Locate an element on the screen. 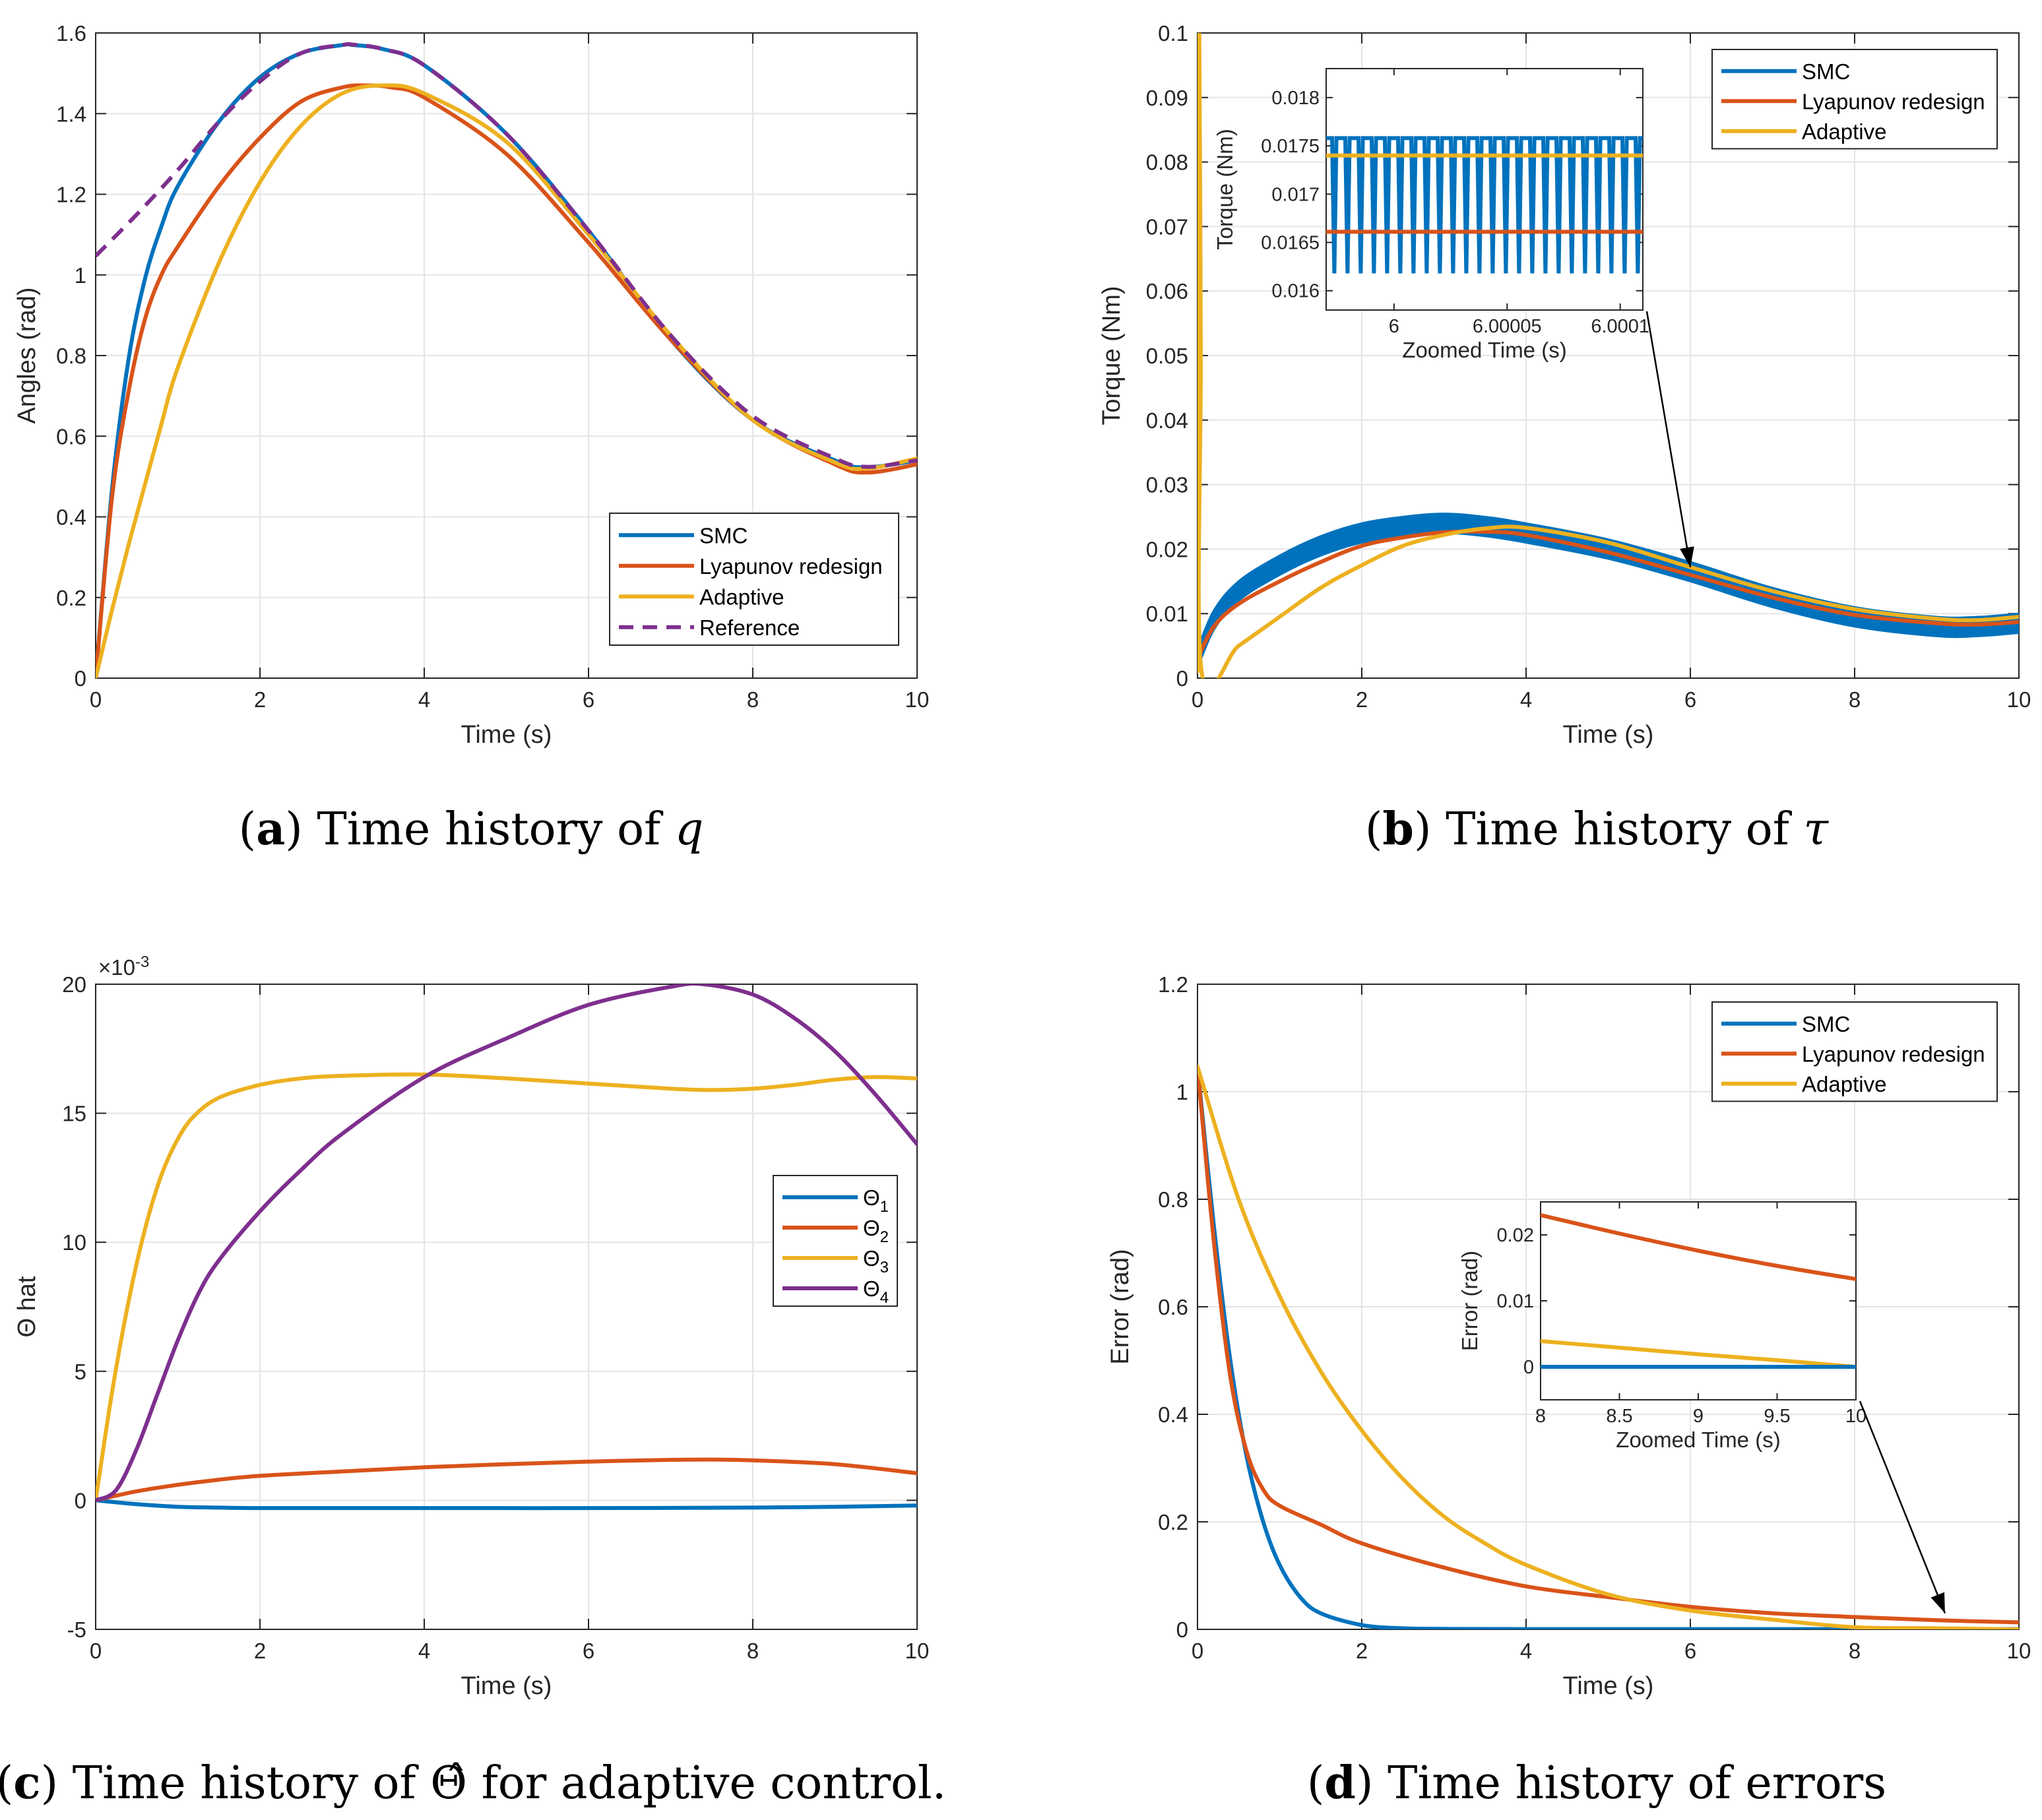 This screenshot has height=1820, width=2042. x-tick-label: 9 is located at coordinates (1698, 1416).